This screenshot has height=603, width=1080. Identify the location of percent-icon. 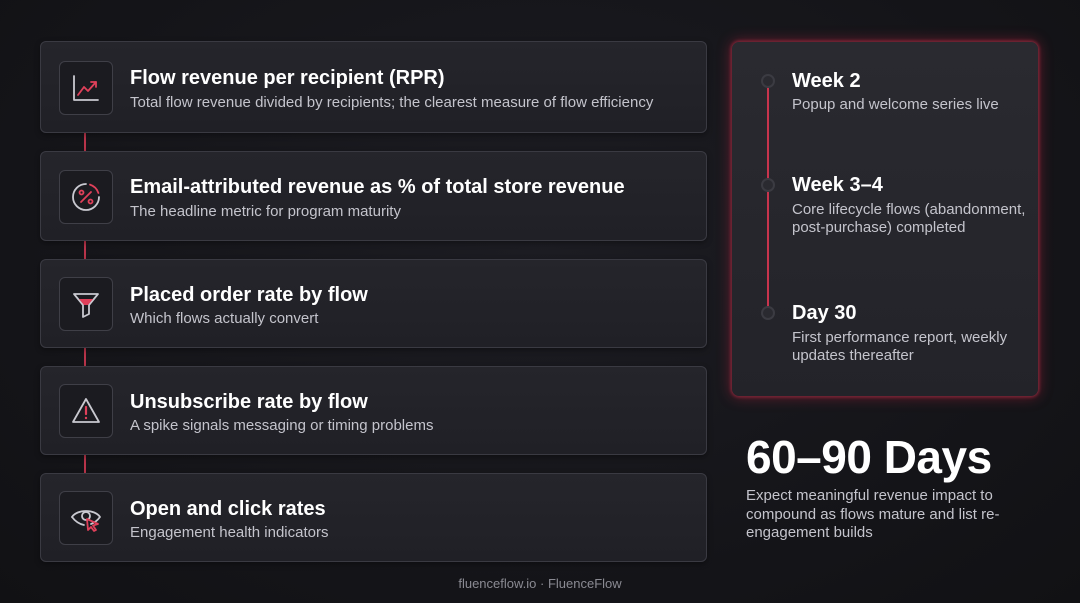
(86, 197).